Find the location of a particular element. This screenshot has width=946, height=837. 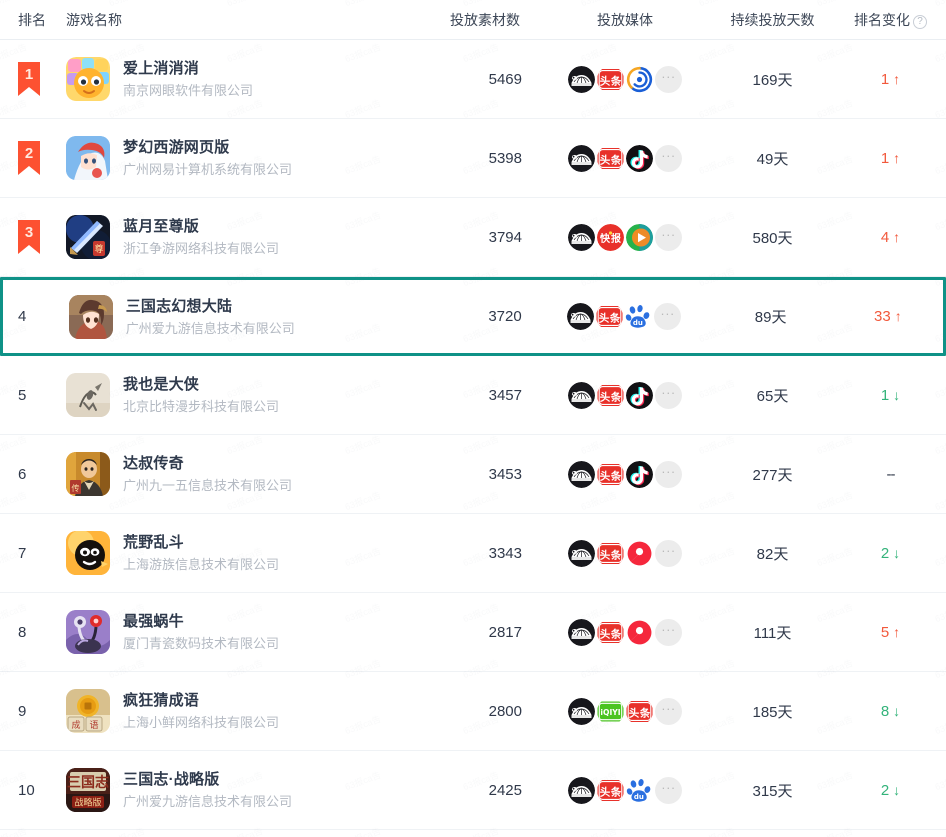

game-company: 浙江争游网络科技有限公司 is located at coordinates (201, 248).